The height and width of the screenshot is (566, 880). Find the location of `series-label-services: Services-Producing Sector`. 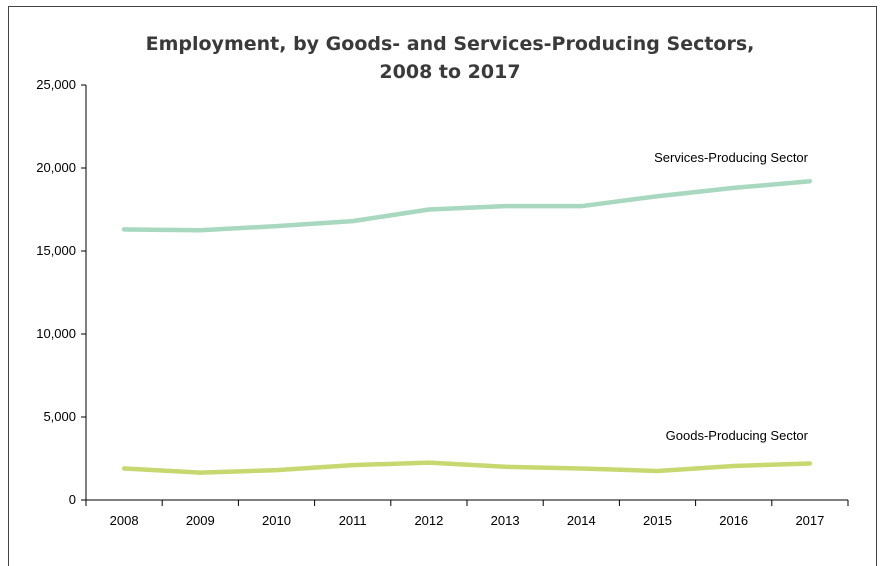

series-label-services: Services-Producing Sector is located at coordinates (731, 157).